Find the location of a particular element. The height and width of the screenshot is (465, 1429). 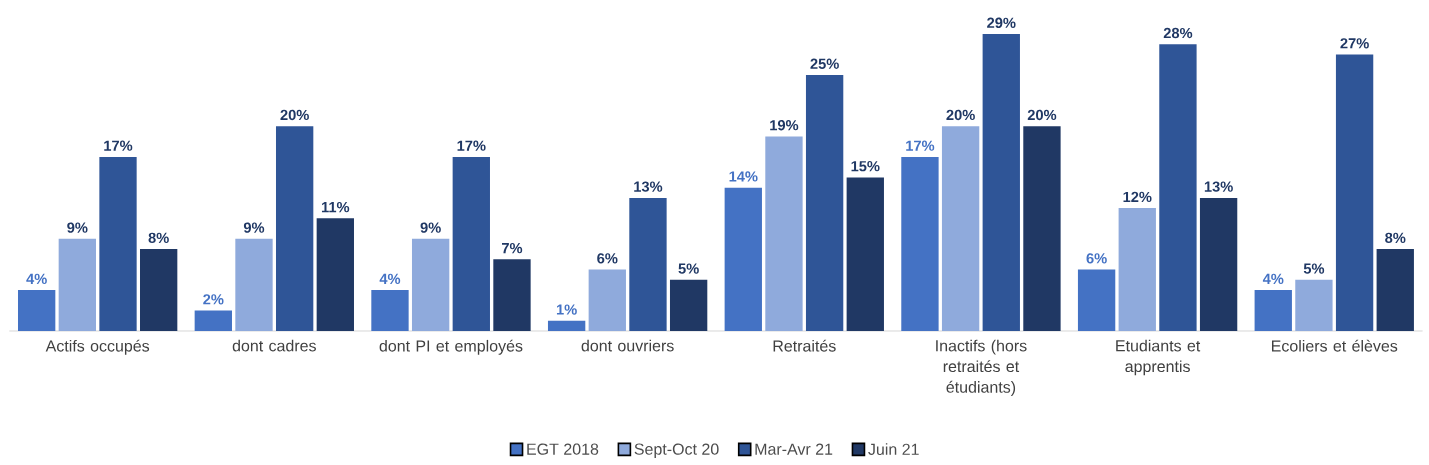

legend-label: Sept-Oct 20 is located at coordinates (676, 450).